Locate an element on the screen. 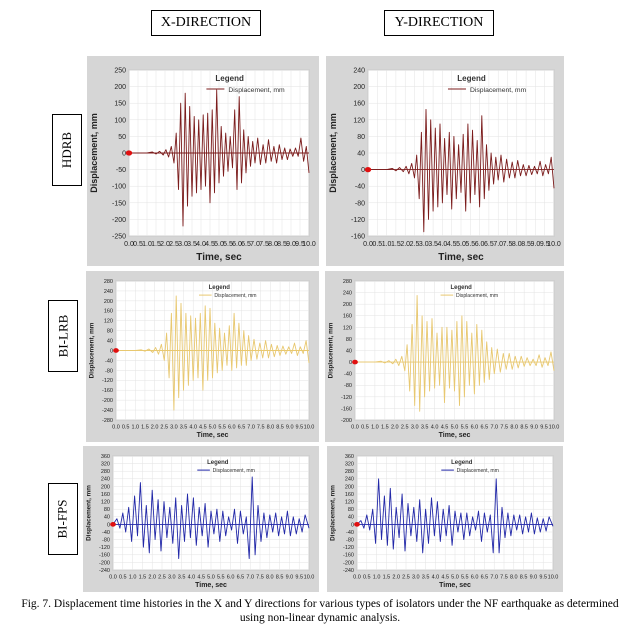 Image resolution: width=640 pixels, height=637 pixels. x-tick-label: 3.0 is located at coordinates (415, 428).